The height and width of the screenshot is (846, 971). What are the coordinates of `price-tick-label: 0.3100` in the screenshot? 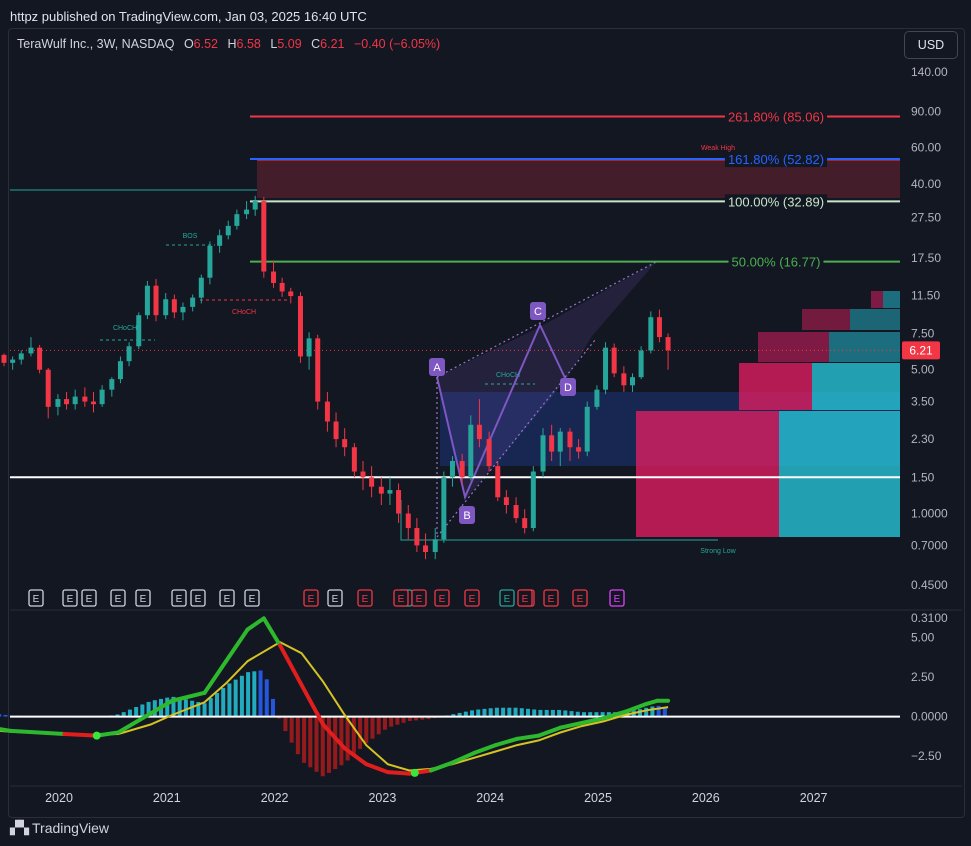 It's located at (929, 618).